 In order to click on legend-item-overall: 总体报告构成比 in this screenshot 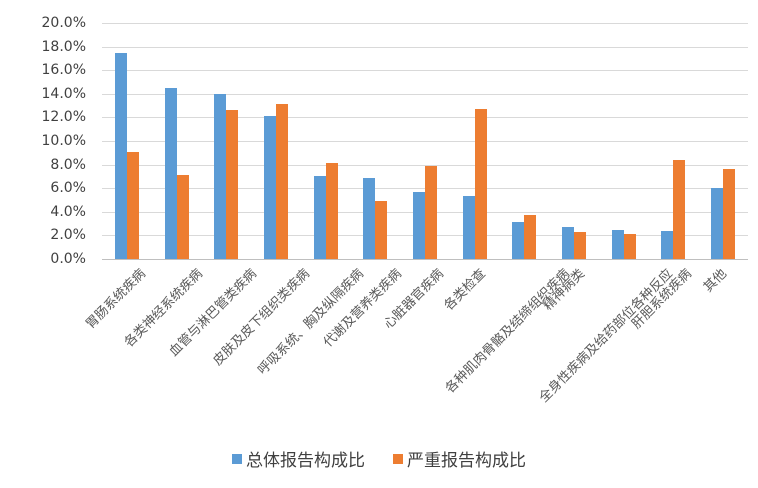, I will do `click(298, 458)`.